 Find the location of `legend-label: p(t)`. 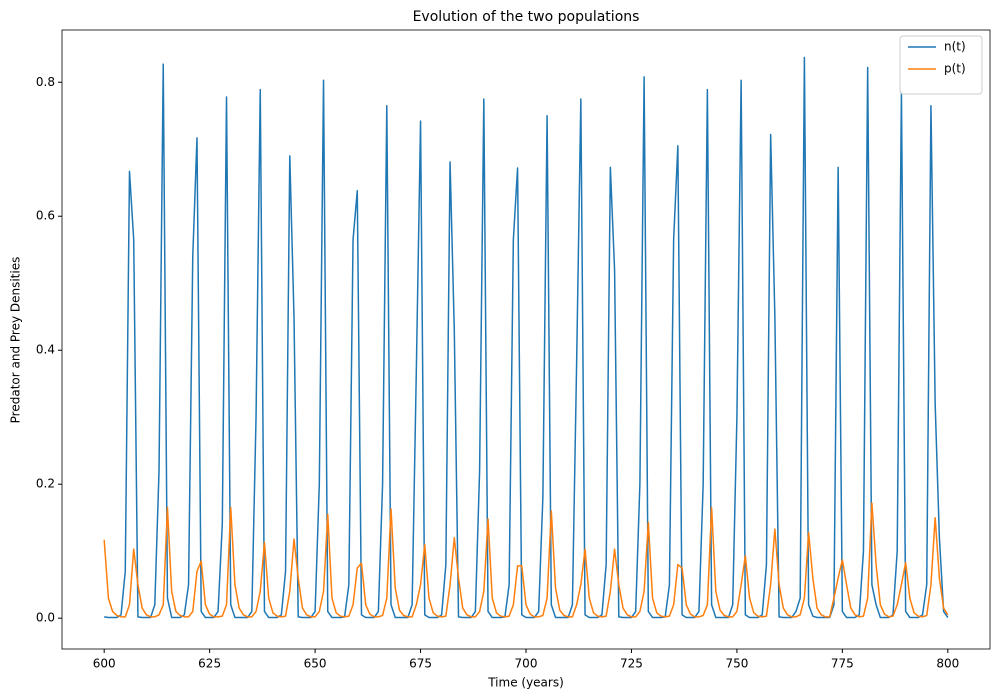

legend-label: p(t) is located at coordinates (955, 69).